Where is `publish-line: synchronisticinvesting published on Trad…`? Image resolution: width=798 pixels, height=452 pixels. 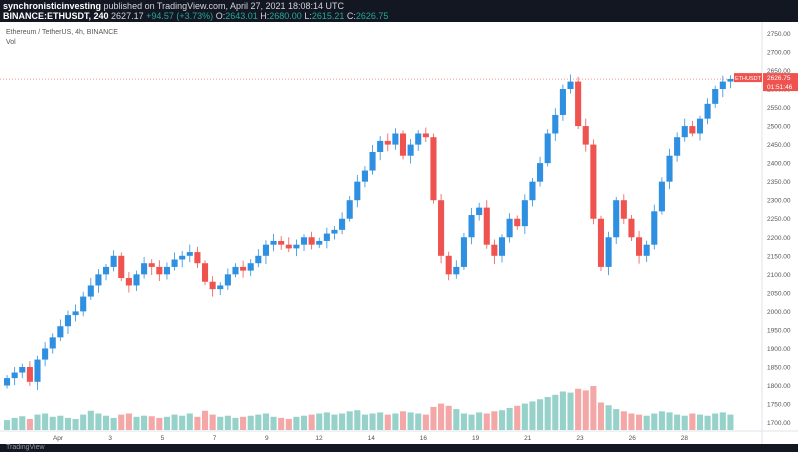 publish-line: synchronisticinvesting published on Trad… is located at coordinates (173, 6).